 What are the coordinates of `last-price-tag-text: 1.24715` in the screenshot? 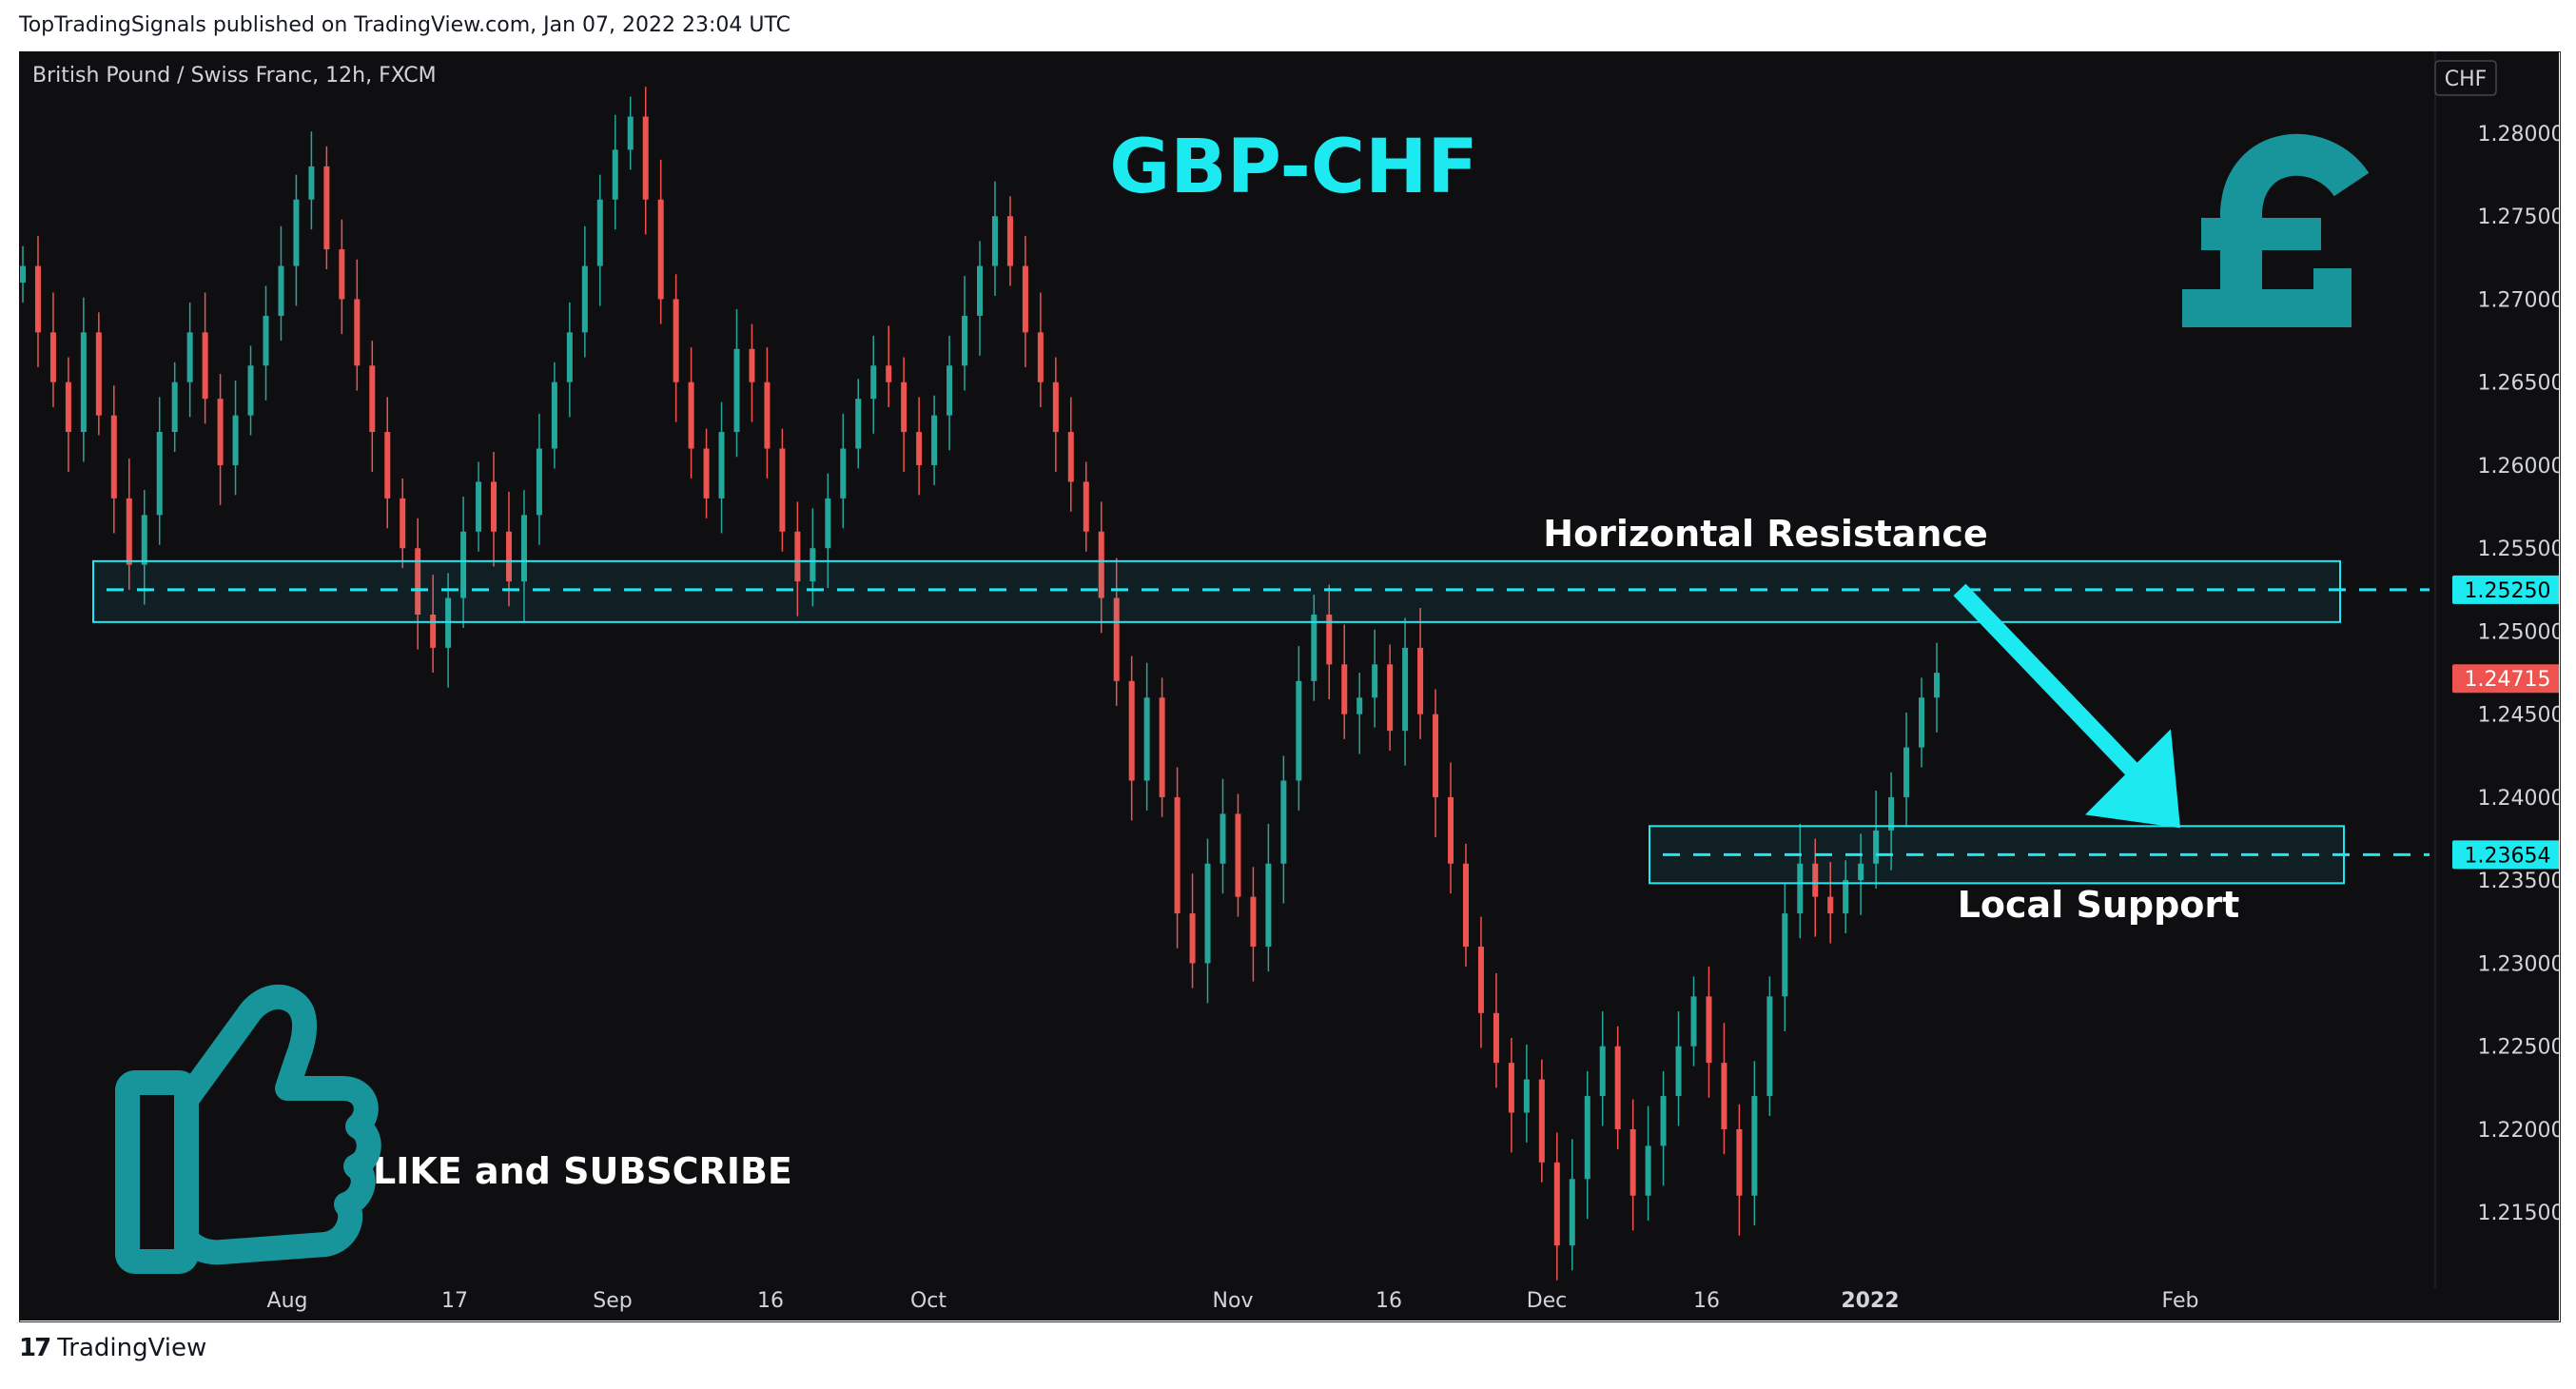 It's located at (2508, 680).